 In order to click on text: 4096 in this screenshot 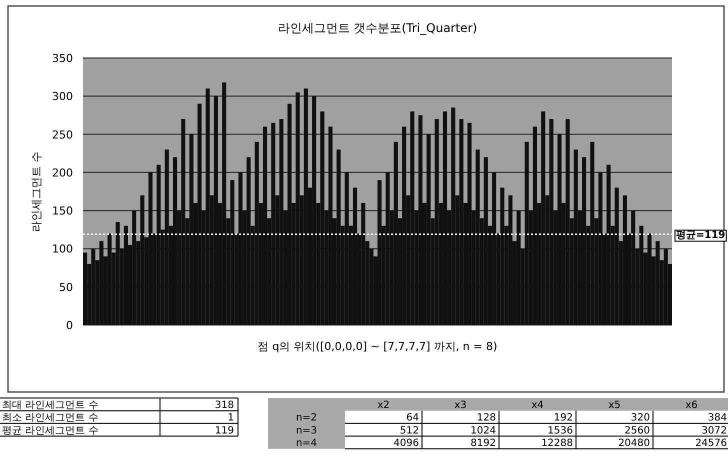, I will do `click(406, 444)`.